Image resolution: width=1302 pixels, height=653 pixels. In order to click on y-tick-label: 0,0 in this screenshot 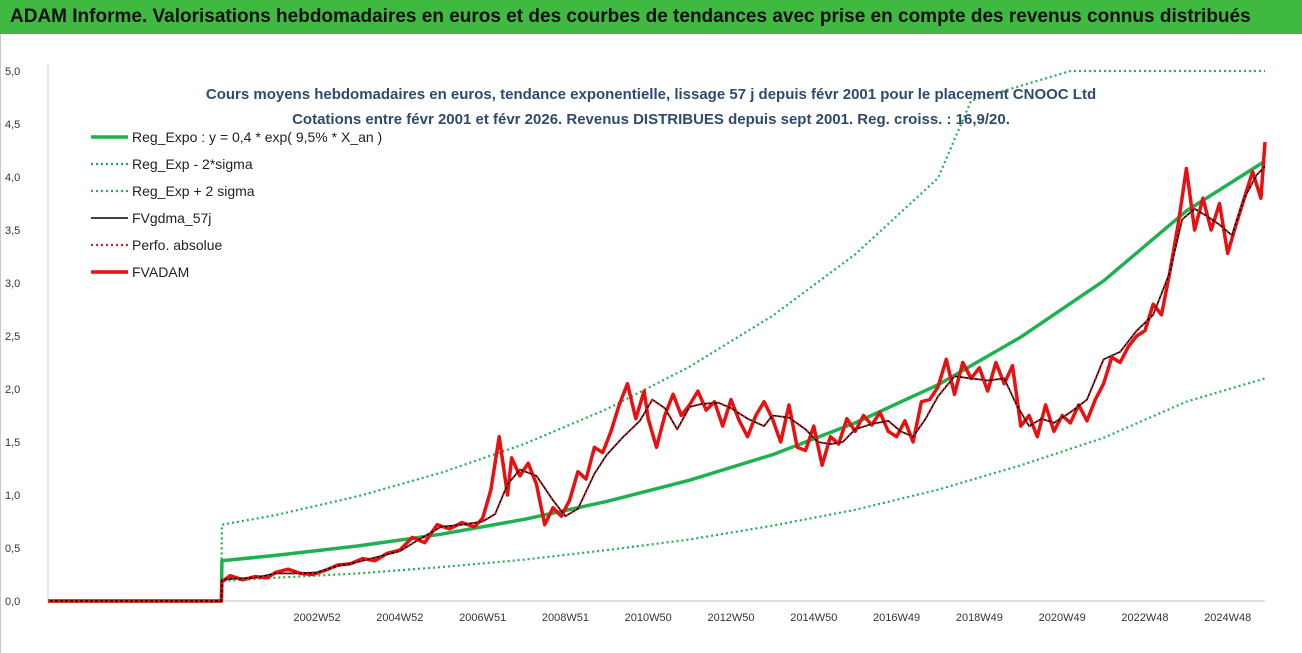, I will do `click(12, 602)`.